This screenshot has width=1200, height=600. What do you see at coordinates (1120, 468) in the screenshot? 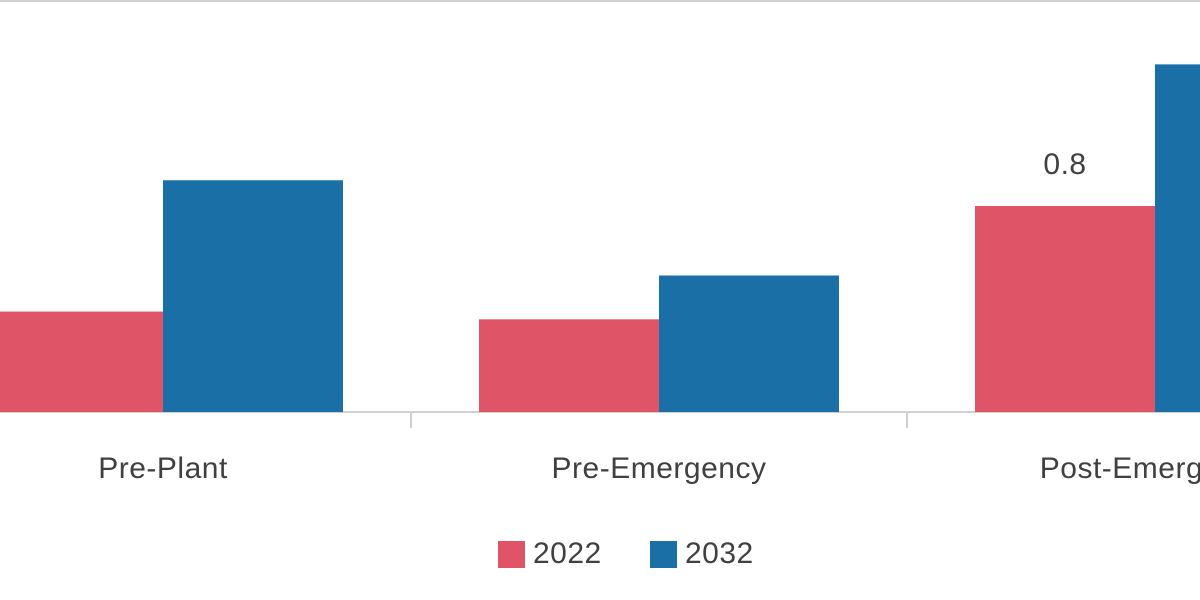
I see `x-tick-label: Post-Emergence` at bounding box center [1120, 468].